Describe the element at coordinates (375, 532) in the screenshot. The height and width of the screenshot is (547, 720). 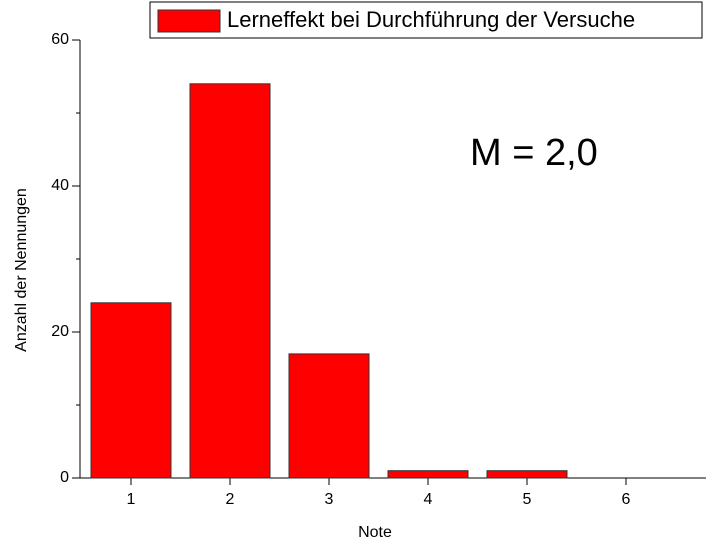
I see `x-axis-label: Note` at that location.